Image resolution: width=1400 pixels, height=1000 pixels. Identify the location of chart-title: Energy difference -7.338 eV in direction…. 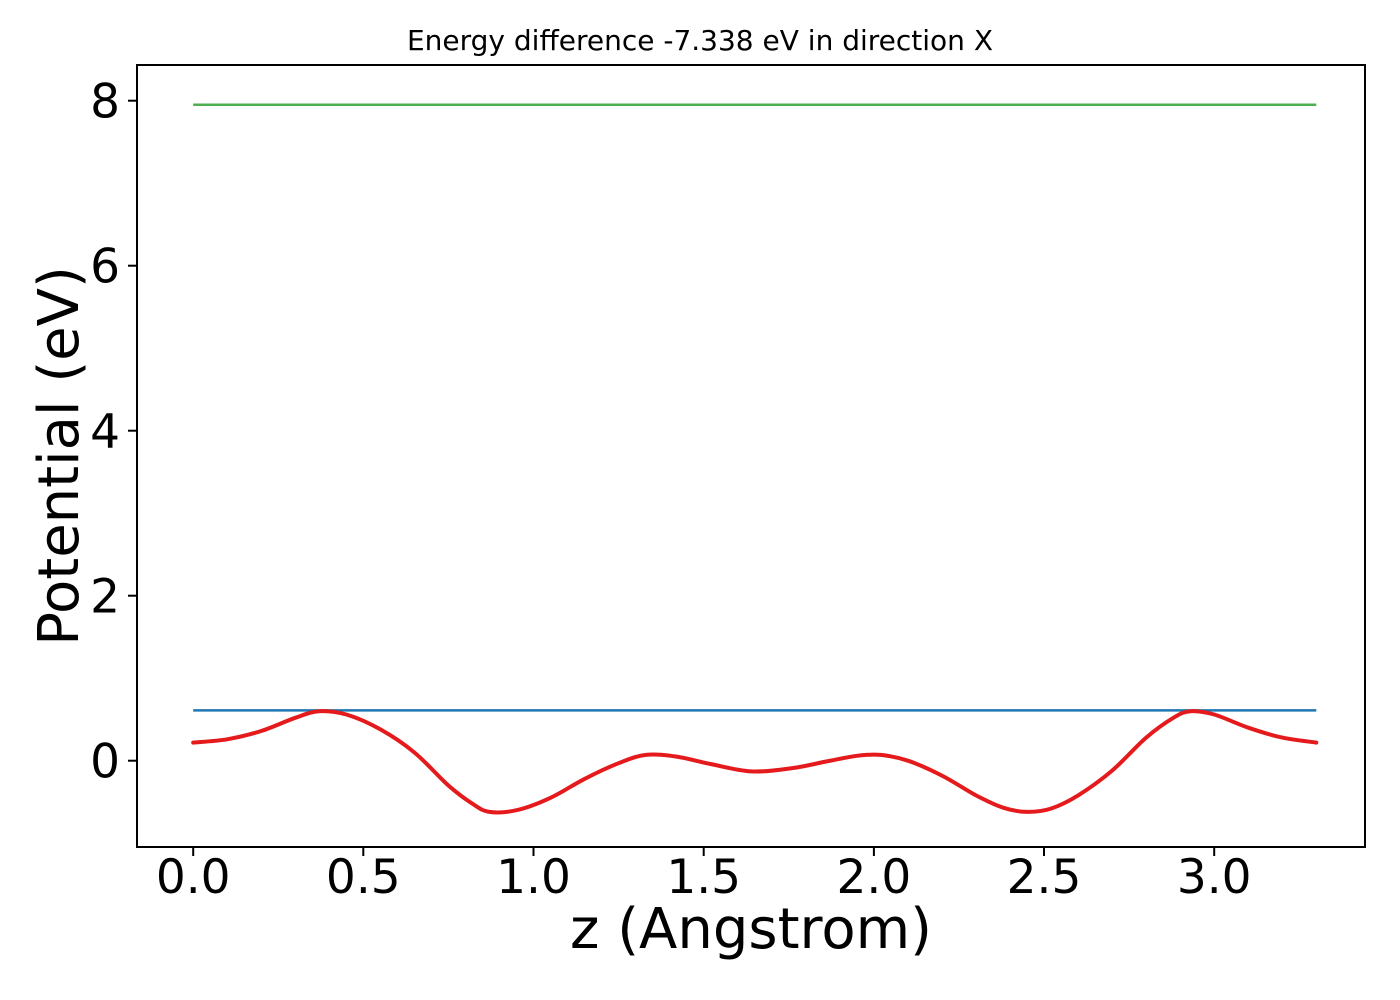
(700, 40).